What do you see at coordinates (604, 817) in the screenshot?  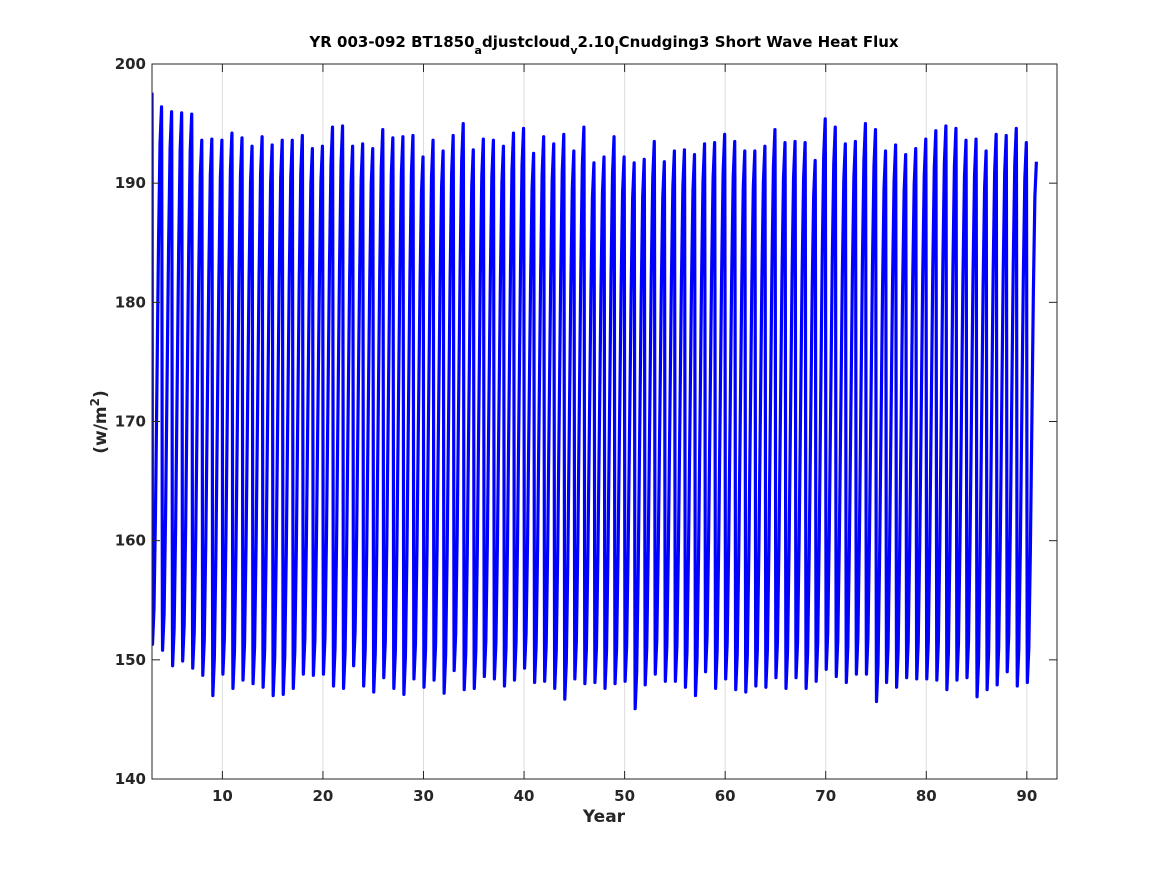 I see `x-axis-label: Year` at bounding box center [604, 817].